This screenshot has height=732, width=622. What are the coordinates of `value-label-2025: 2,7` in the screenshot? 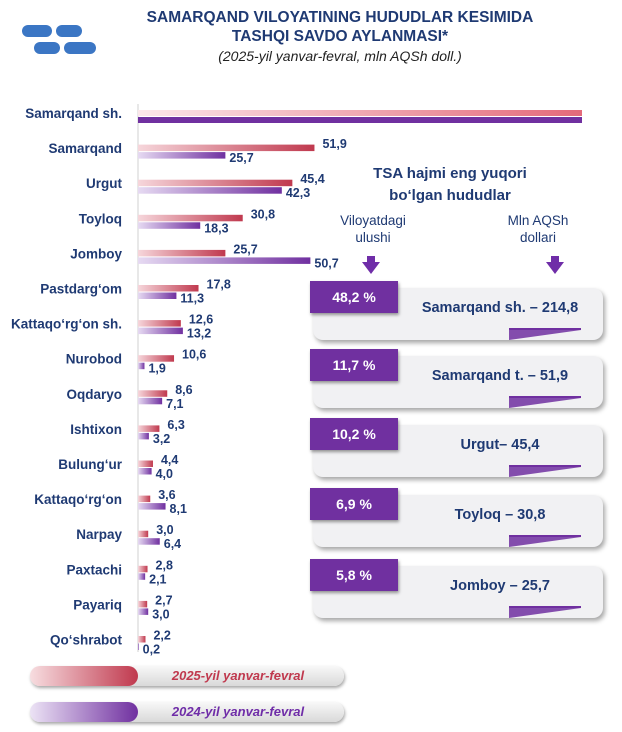 It's located at (163, 600).